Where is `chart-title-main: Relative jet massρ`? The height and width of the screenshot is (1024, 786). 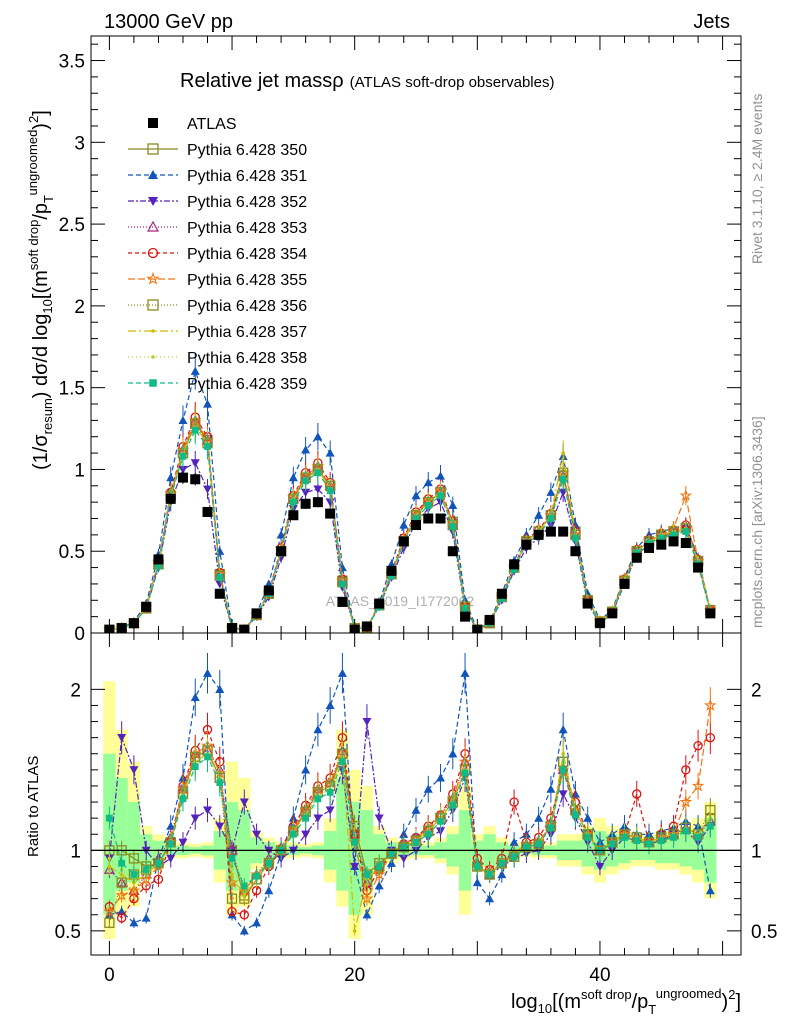
chart-title-main: Relative jet massρ is located at coordinates (262, 81).